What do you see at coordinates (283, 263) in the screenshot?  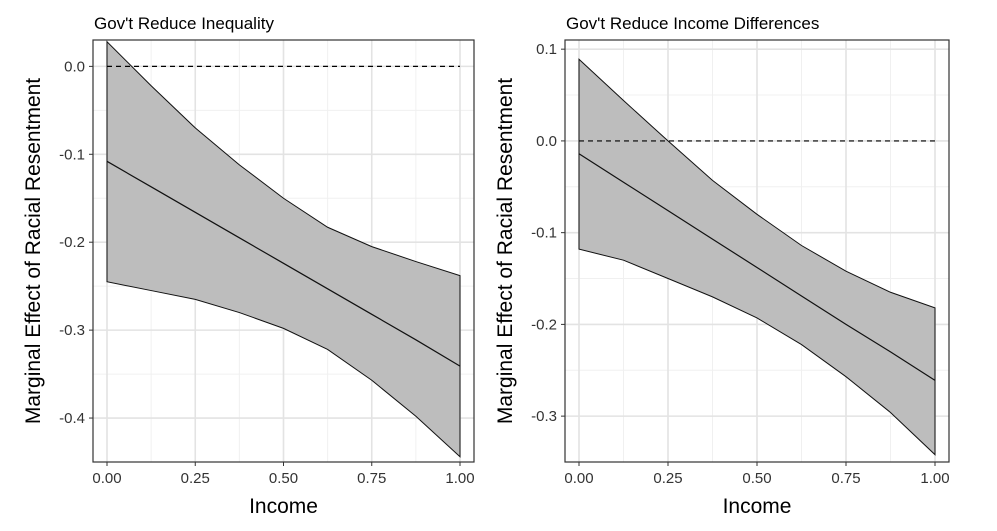 I see `estimate-line` at bounding box center [283, 263].